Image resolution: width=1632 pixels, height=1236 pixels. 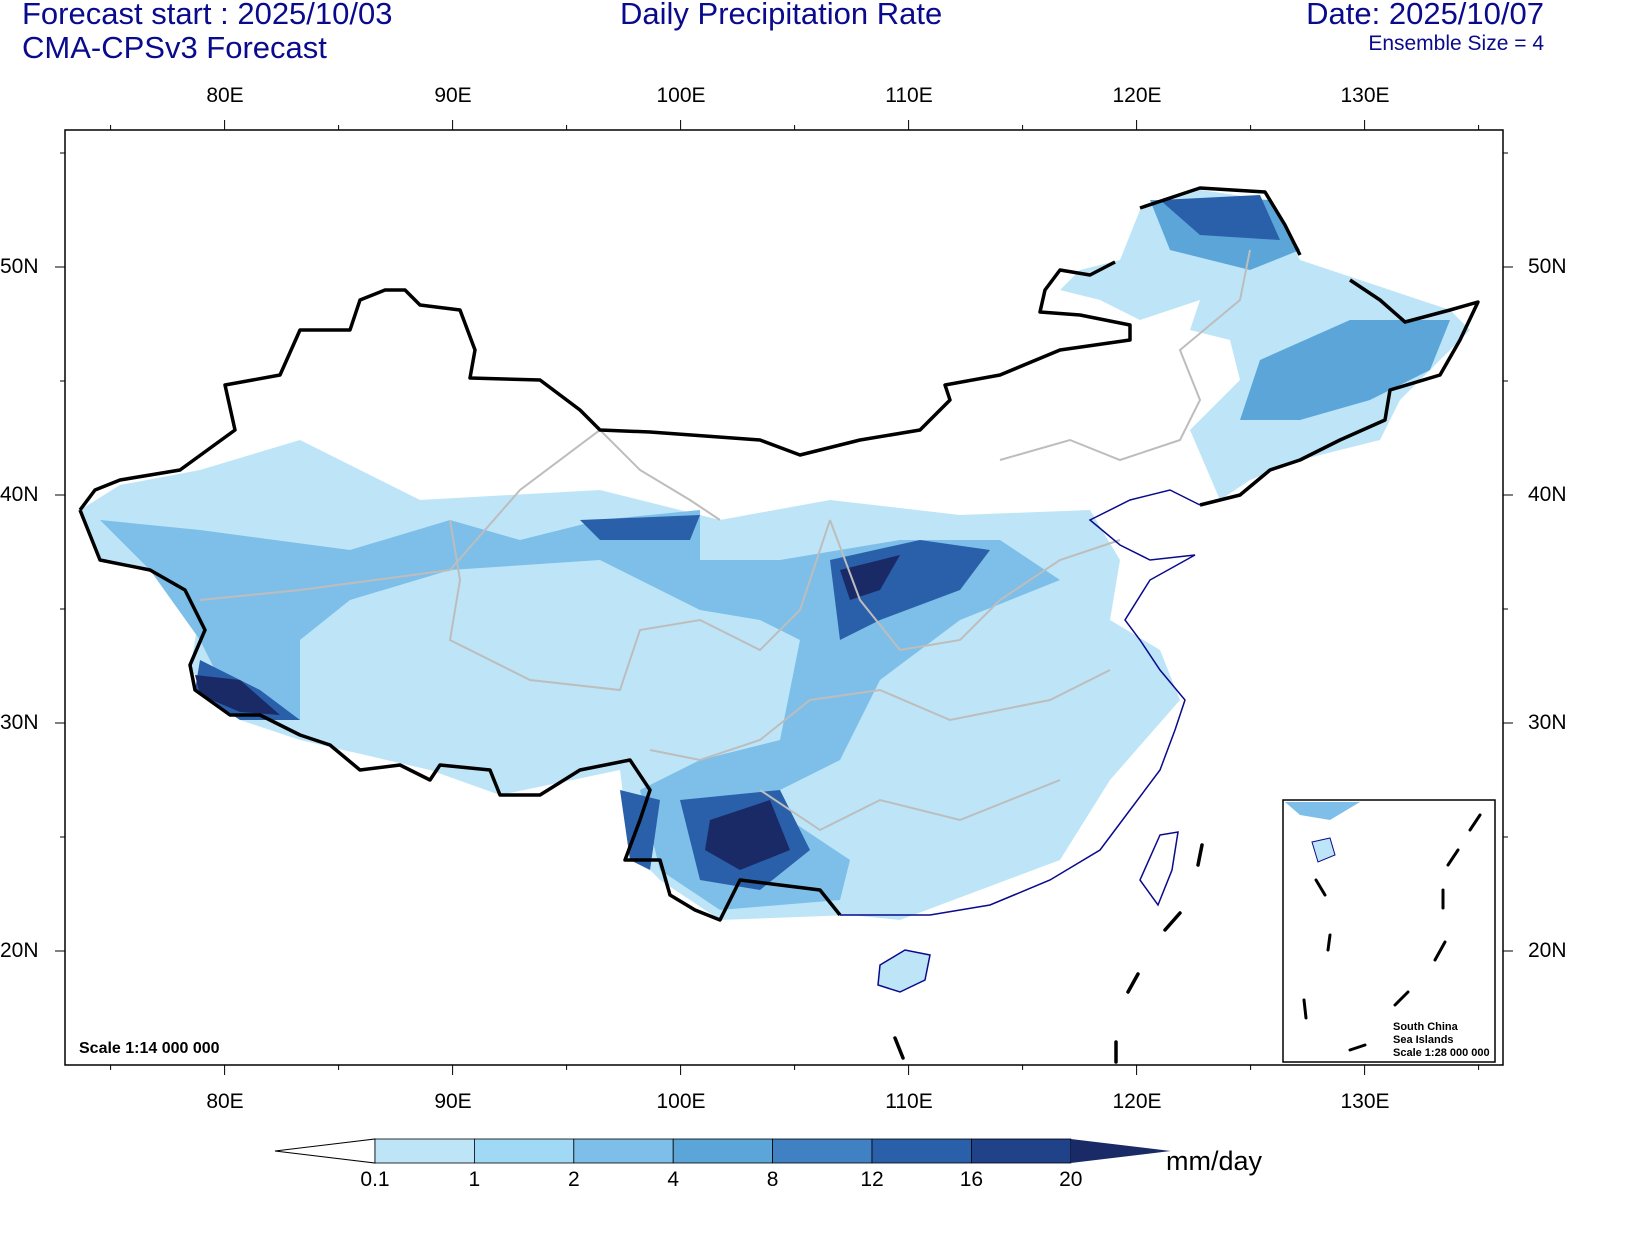 I want to click on coastline, so click(x=1020, y=702).